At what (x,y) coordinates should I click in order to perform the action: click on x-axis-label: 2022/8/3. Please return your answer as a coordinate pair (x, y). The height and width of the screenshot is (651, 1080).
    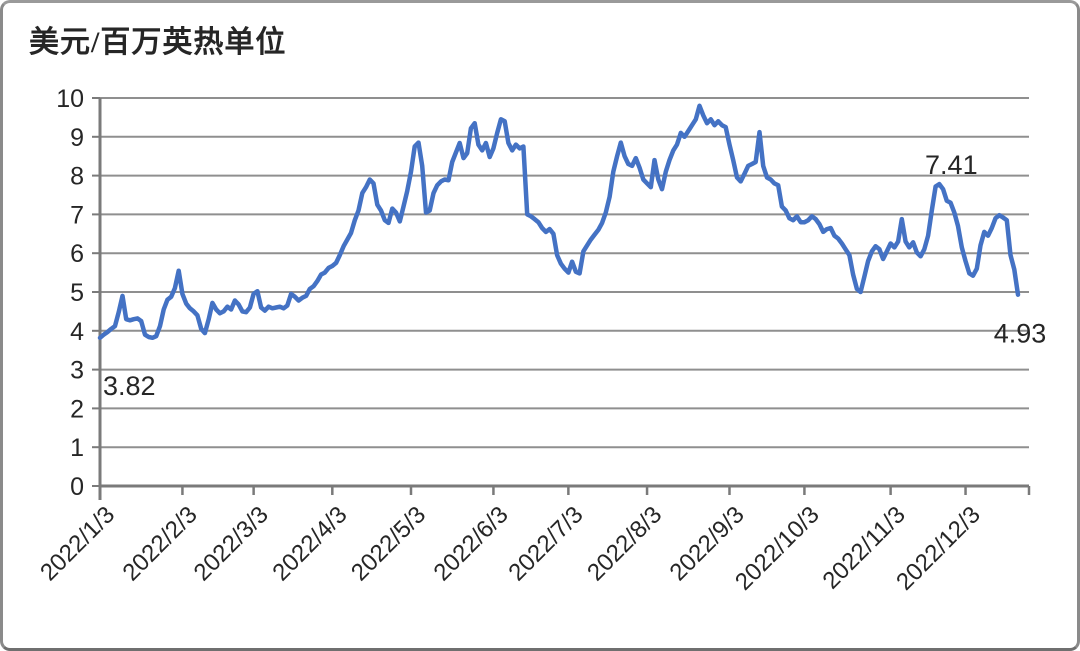
    Looking at the image, I should click on (624, 543).